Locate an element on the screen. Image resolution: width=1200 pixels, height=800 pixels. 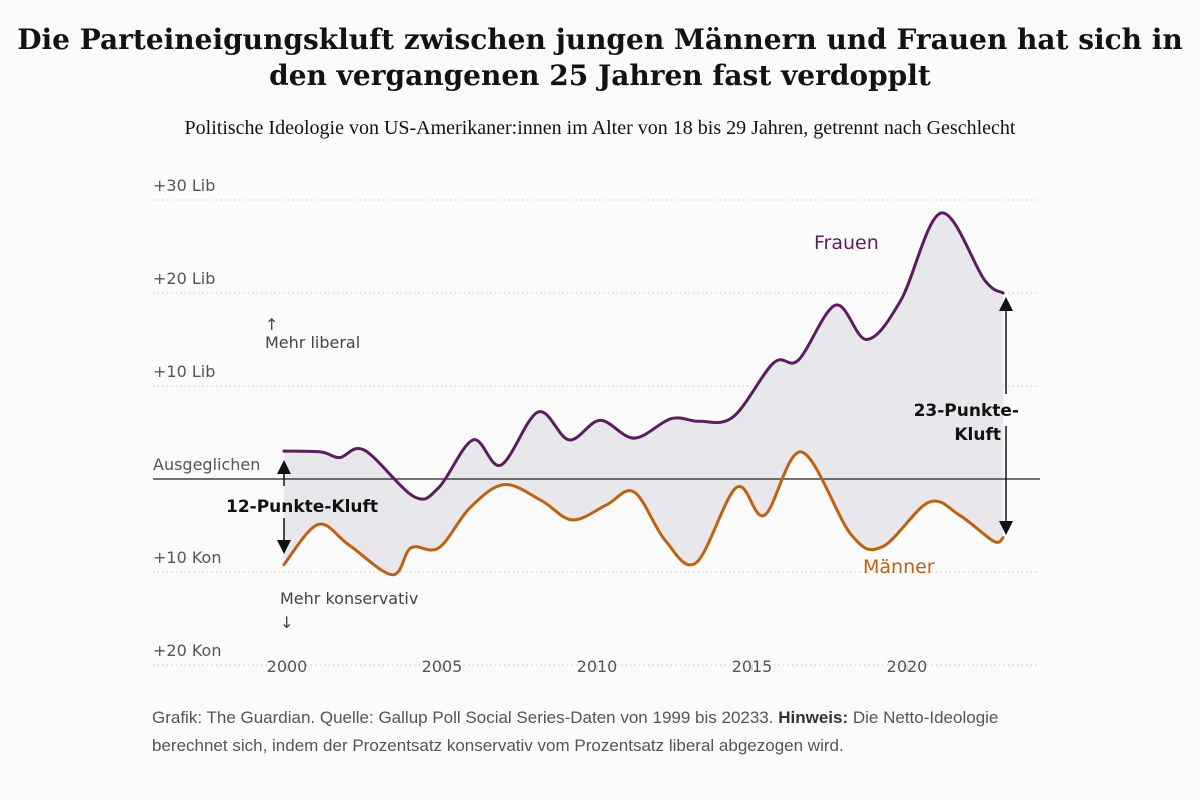
gap-end-label-line1: 23-Punkte- is located at coordinates (966, 411).